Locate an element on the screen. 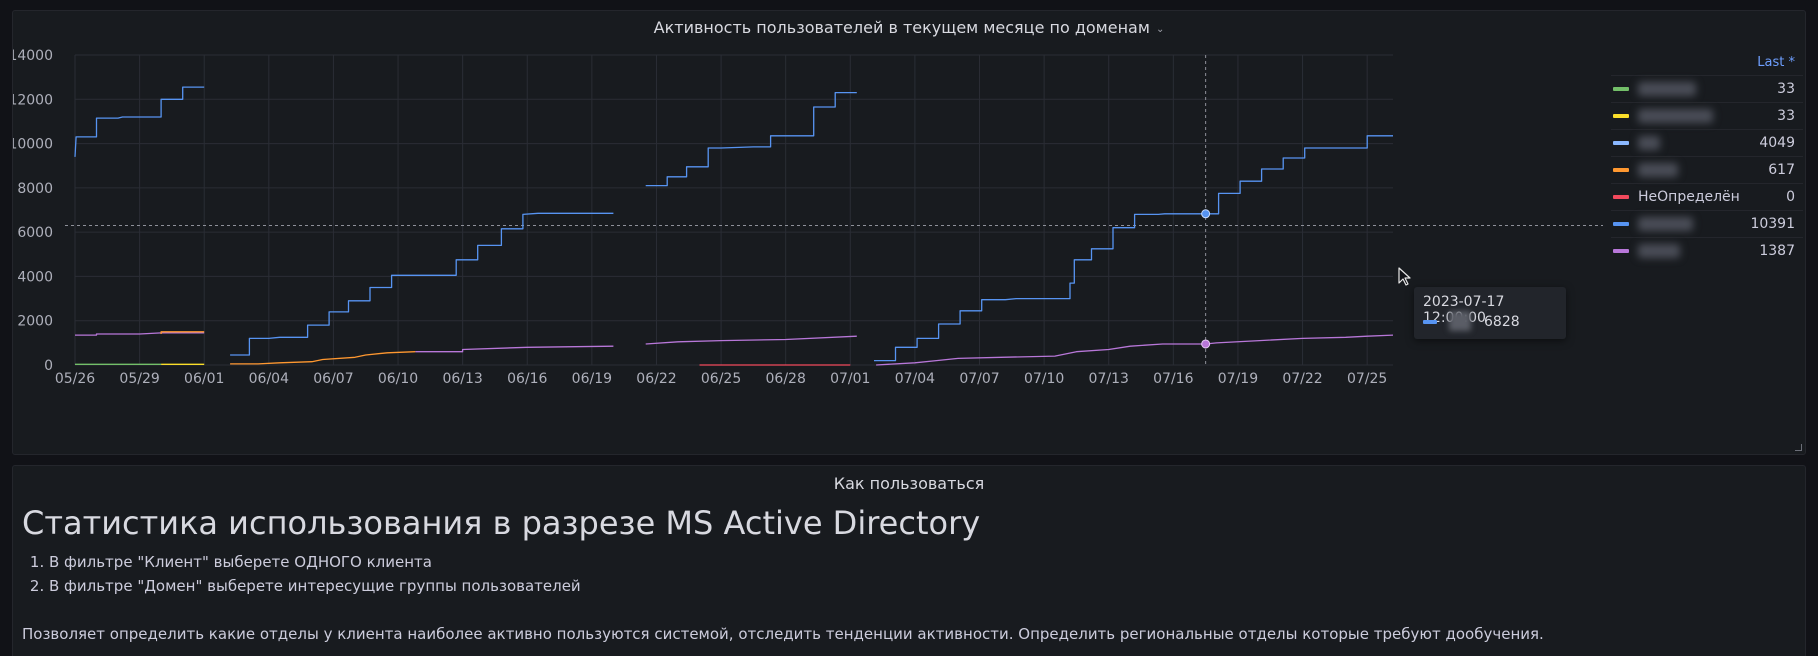 Image resolution: width=1818 pixels, height=656 pixels. x-tick-label: 07/01 is located at coordinates (850, 379).